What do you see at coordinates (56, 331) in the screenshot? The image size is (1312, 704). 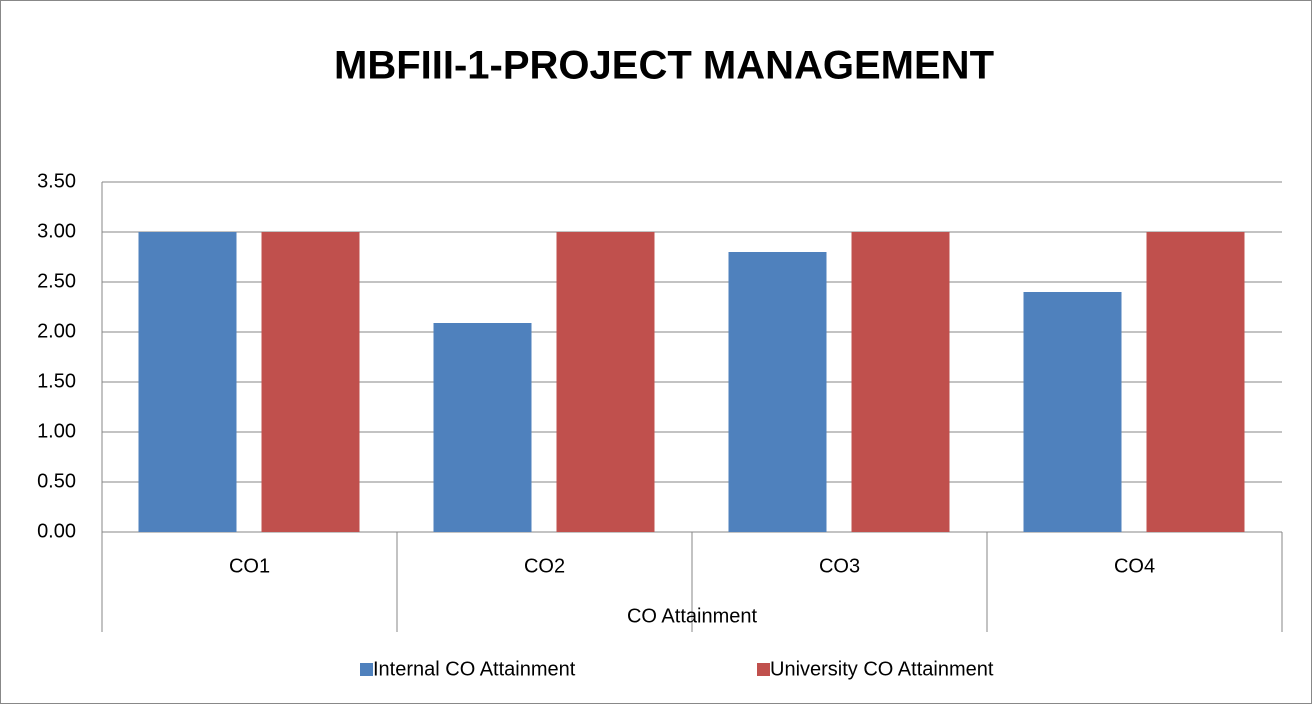 I see `y-tick-label: 2.00` at bounding box center [56, 331].